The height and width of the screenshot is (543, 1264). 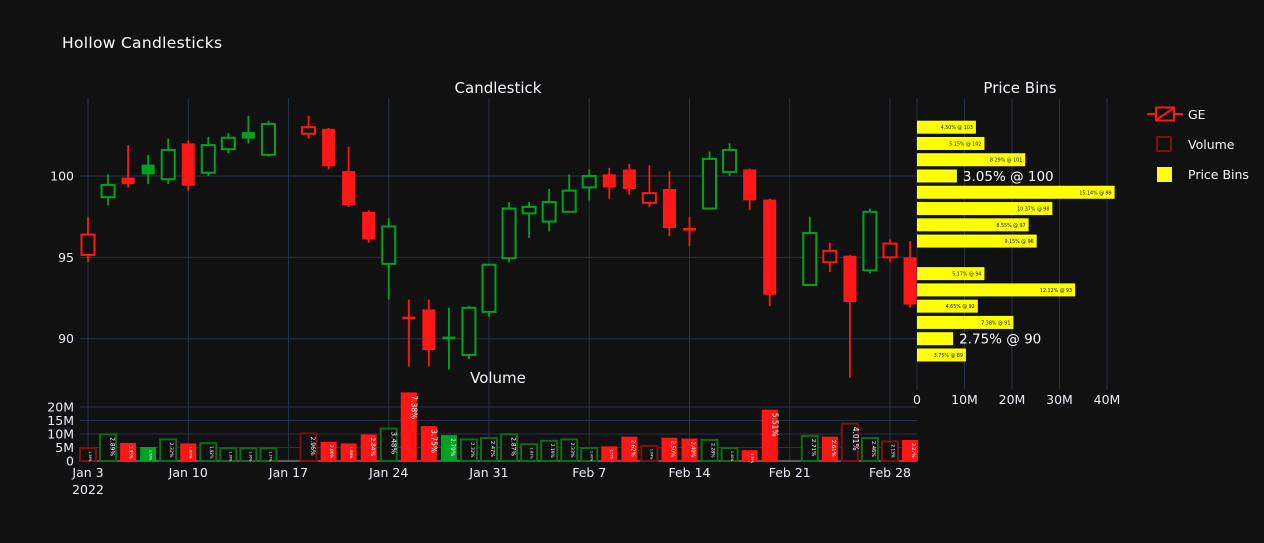 What do you see at coordinates (957, 128) in the screenshot?
I see `price-bin-label: 4.50% @ 103` at bounding box center [957, 128].